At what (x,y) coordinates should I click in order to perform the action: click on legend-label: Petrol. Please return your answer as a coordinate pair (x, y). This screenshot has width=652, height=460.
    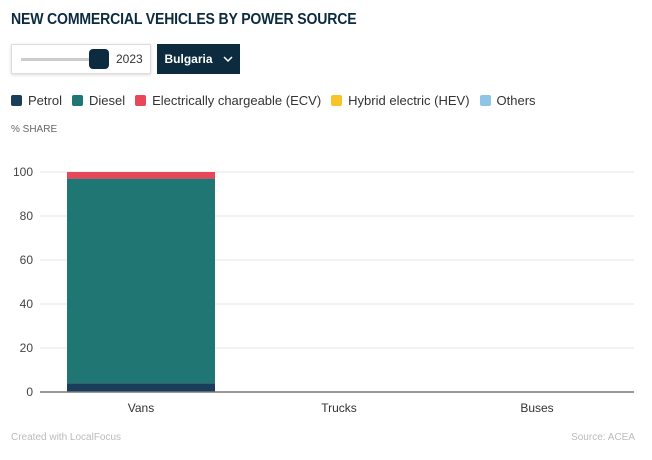
    Looking at the image, I should click on (45, 100).